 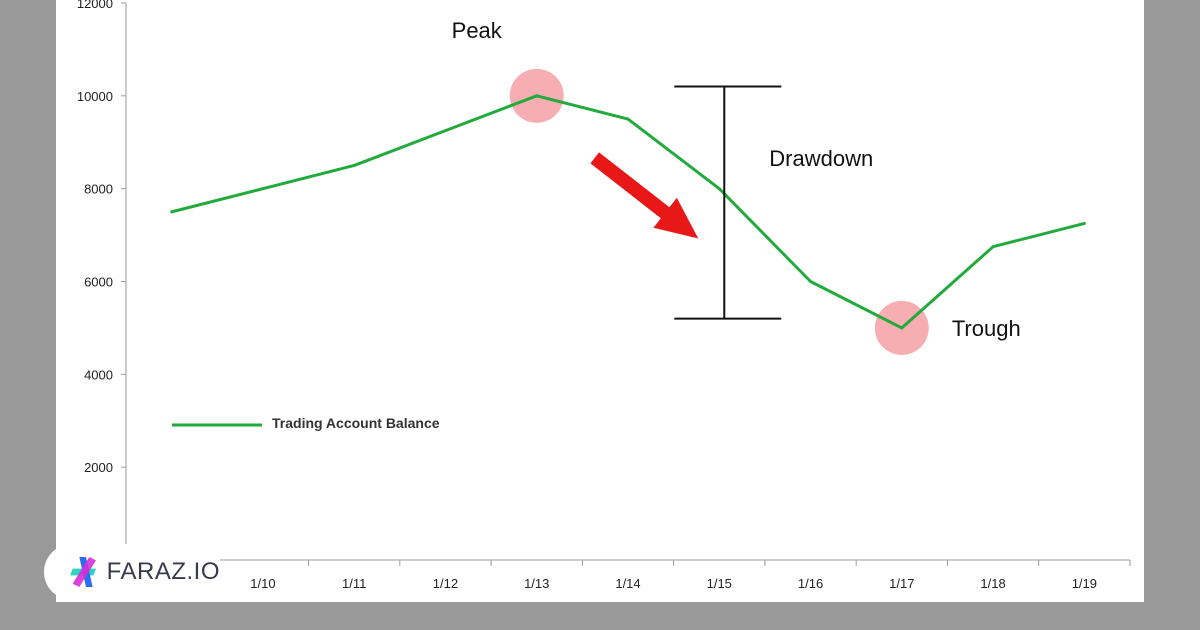 I want to click on y-tick-label: 10000, so click(x=95, y=96).